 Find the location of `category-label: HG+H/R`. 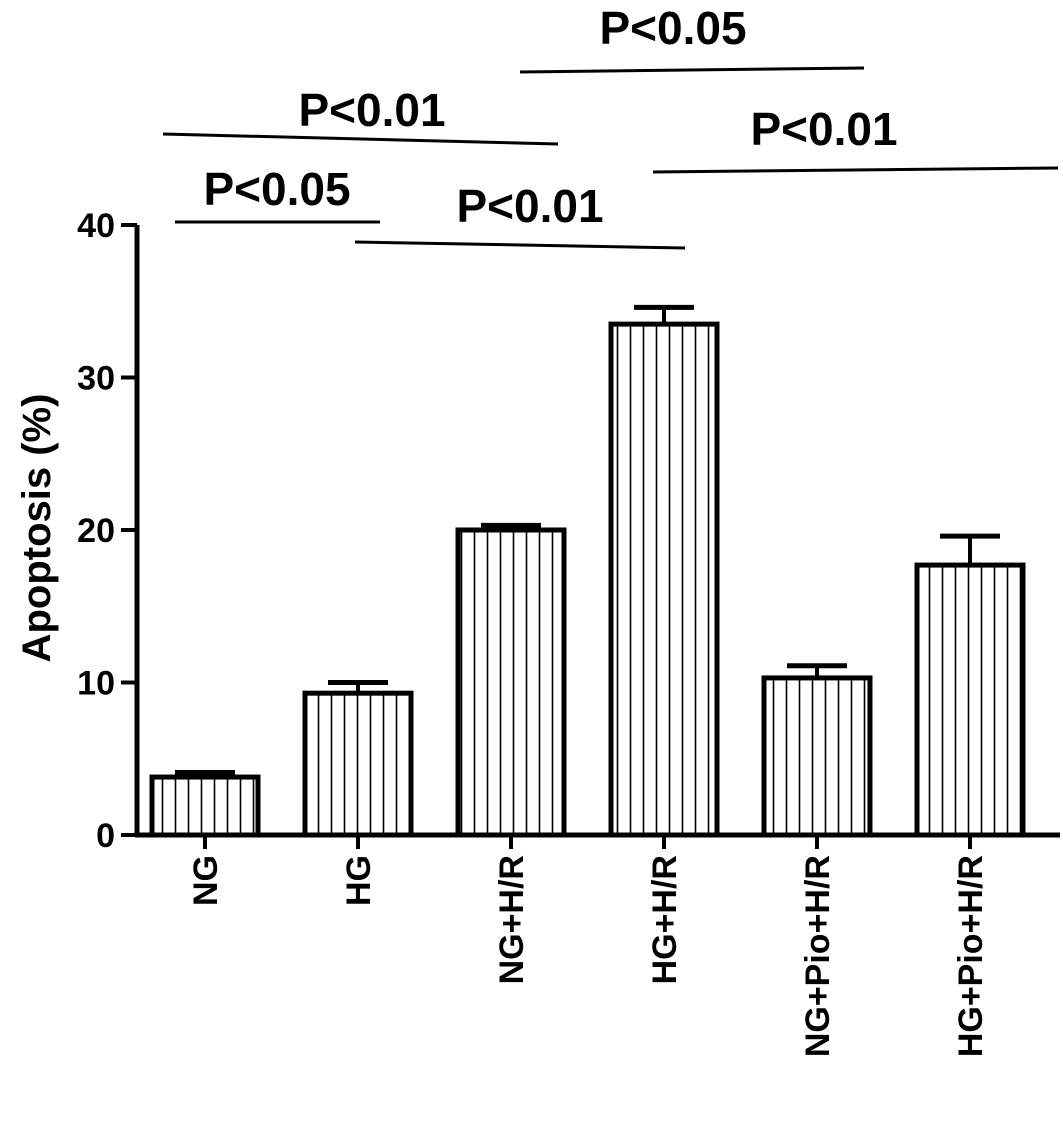

category-label: HG+H/R is located at coordinates (665, 919).